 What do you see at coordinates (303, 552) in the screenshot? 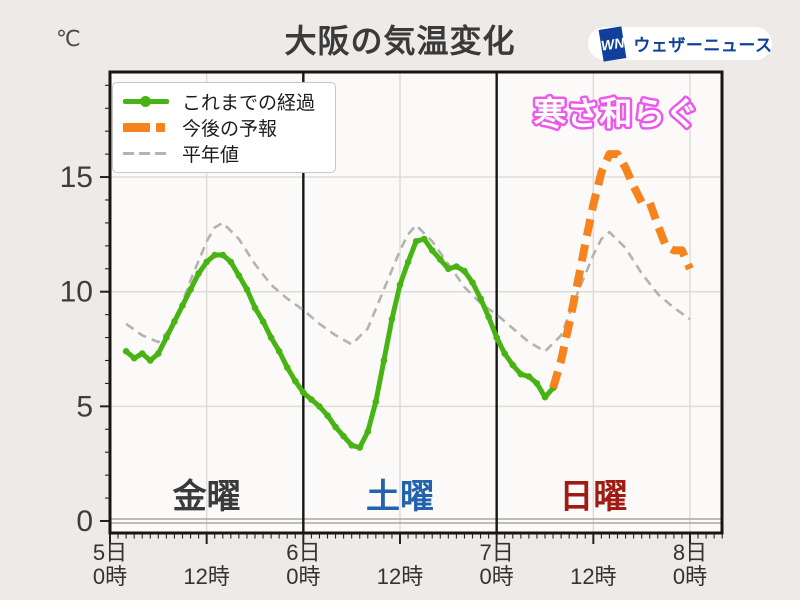
I see `x-tick-day-label: 6日` at bounding box center [303, 552].